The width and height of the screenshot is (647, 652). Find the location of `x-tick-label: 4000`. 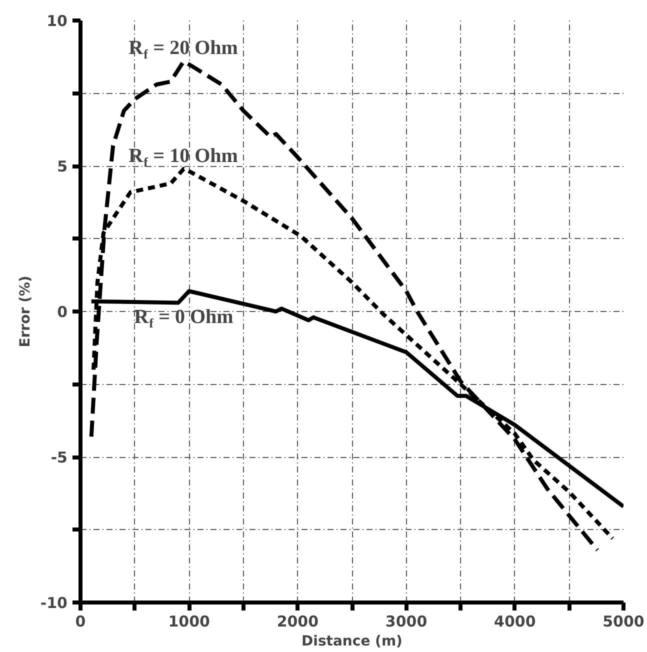

x-tick-label: 4000 is located at coordinates (515, 621).